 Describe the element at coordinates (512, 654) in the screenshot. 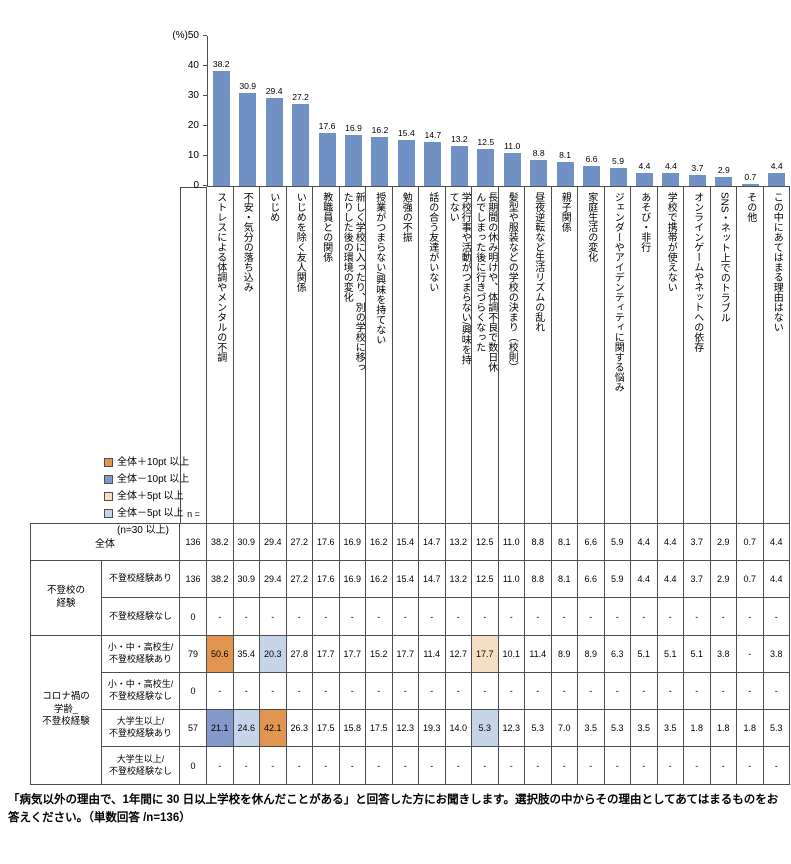

I see `value-cell: 10.1` at that location.